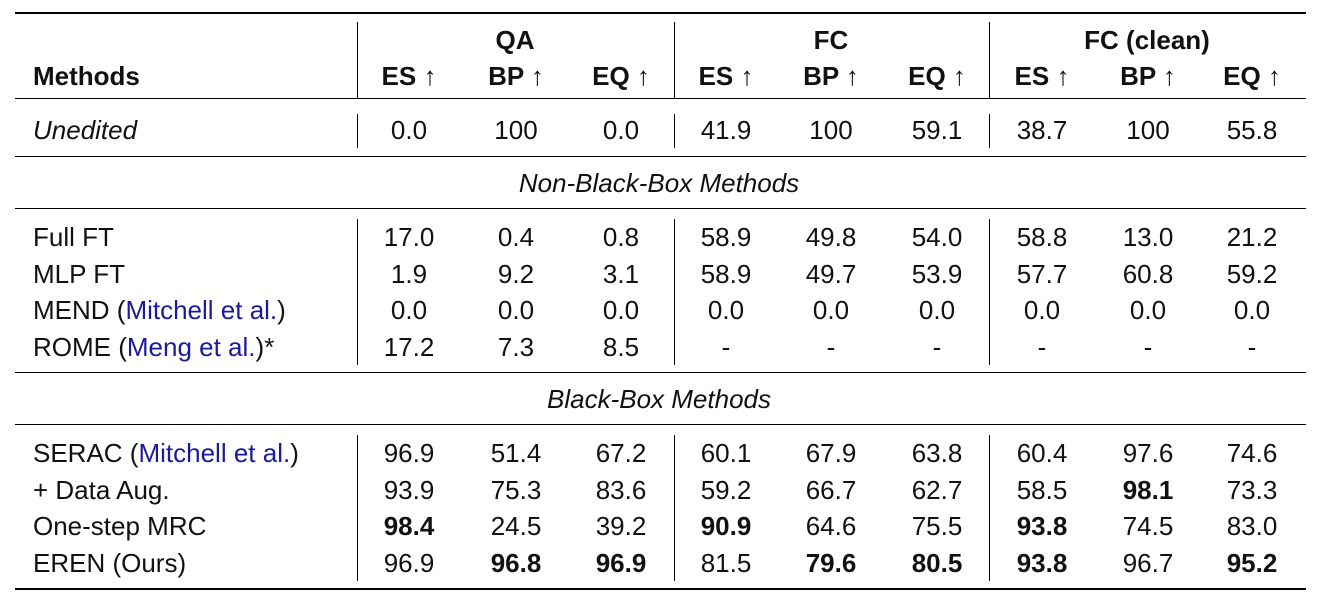  Describe the element at coordinates (516, 76) in the screenshot. I see `metric-header-qa-bp: BP ↑` at that location.